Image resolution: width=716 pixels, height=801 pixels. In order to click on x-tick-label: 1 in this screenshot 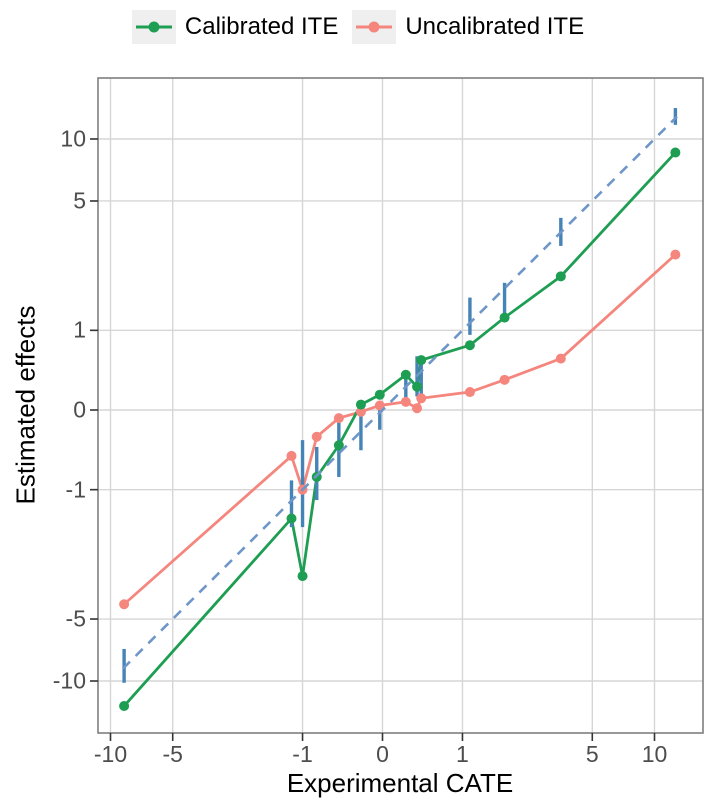, I will do `click(462, 754)`.